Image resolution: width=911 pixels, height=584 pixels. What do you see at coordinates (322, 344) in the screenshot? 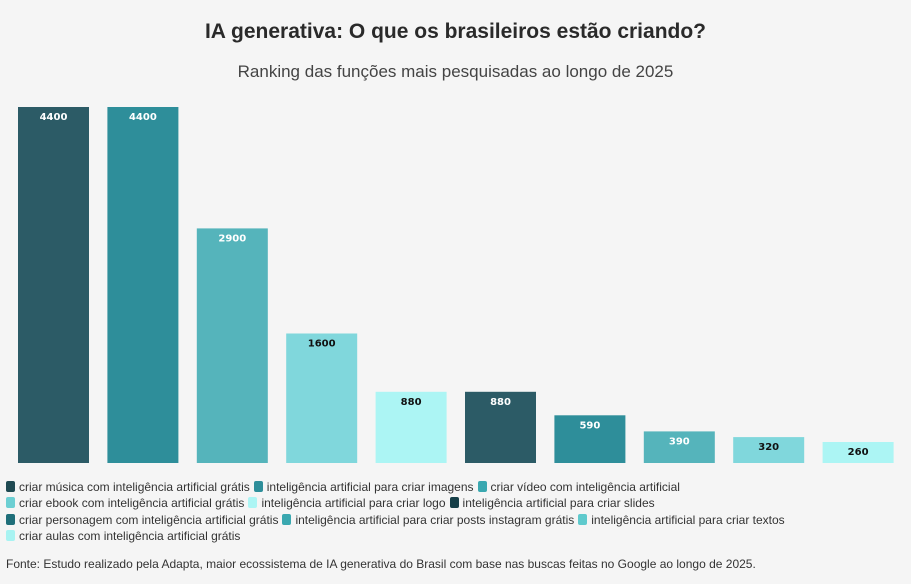
I see `bar-value-label: 1600` at bounding box center [322, 344].